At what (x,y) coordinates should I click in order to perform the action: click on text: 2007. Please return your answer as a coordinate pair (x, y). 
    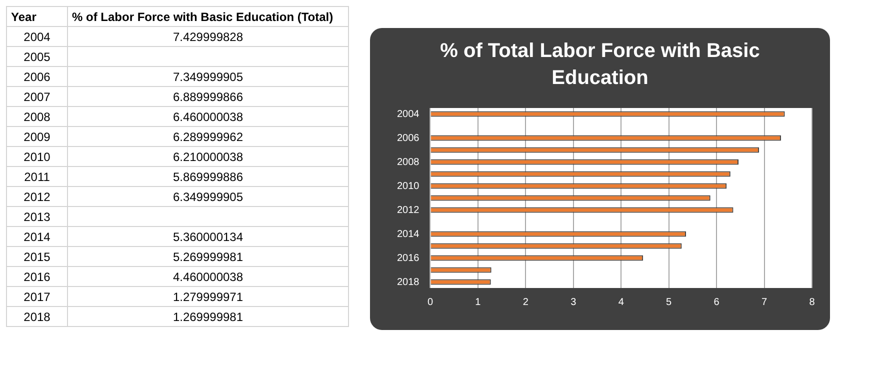
    Looking at the image, I should click on (37, 96).